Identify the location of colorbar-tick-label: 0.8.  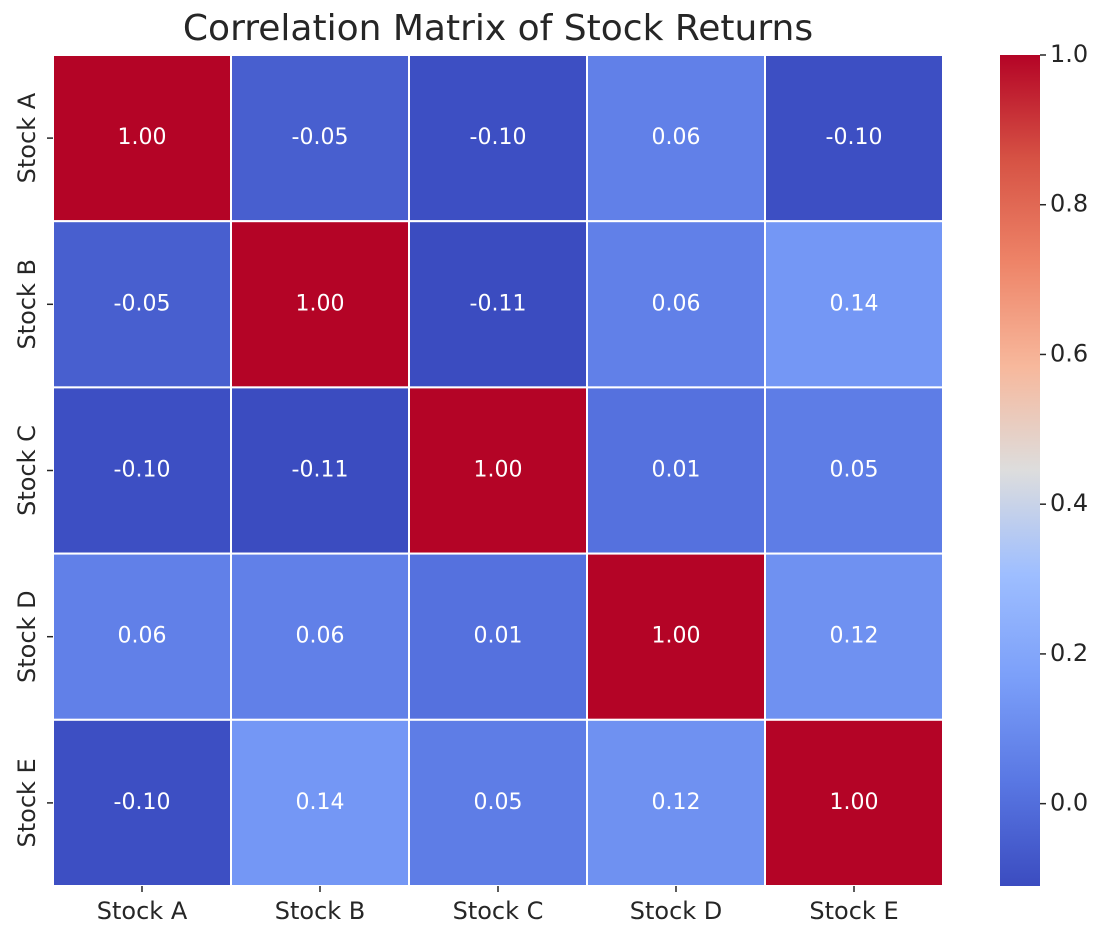
(1069, 204).